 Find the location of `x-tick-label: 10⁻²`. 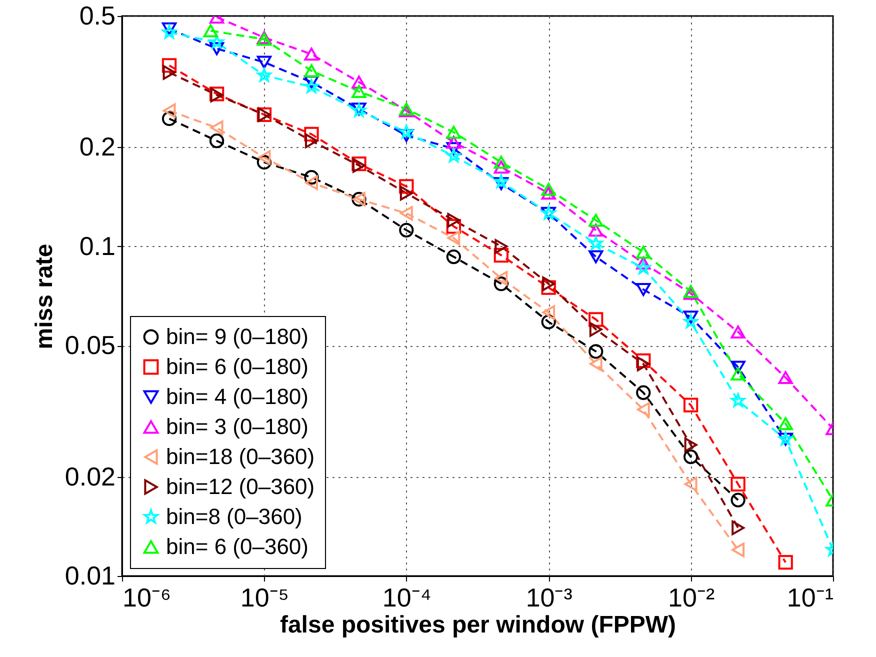

x-tick-label: 10⁻² is located at coordinates (691, 597).